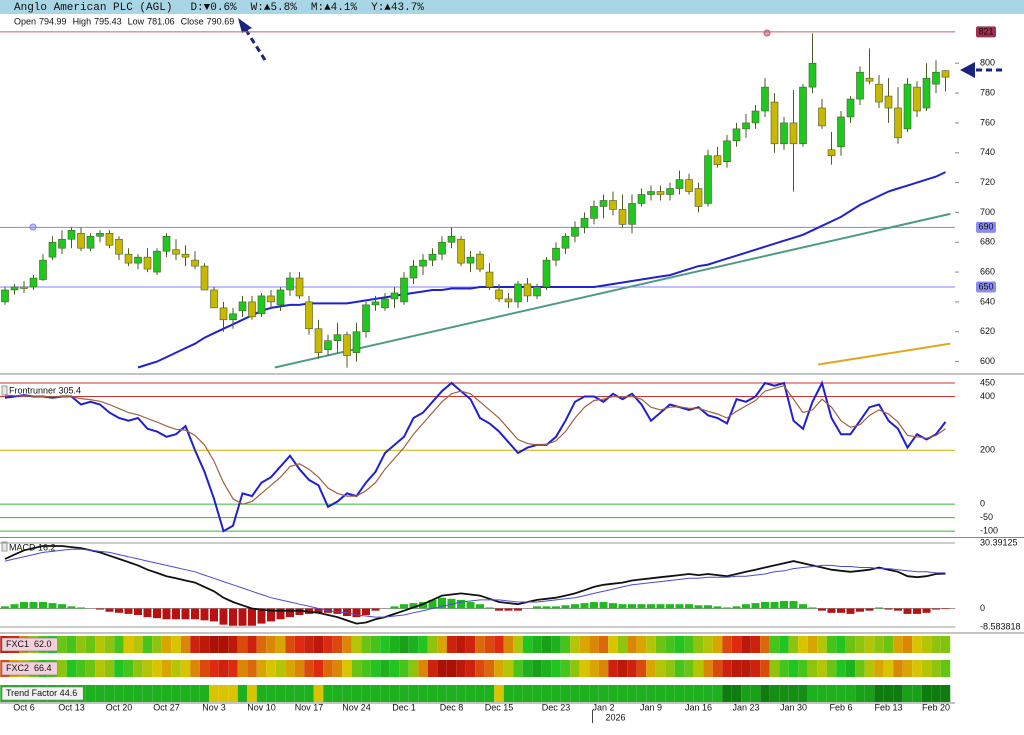 This screenshot has width=1024, height=735. Describe the element at coordinates (257, 8) in the screenshot. I see `change-label: W:` at that location.